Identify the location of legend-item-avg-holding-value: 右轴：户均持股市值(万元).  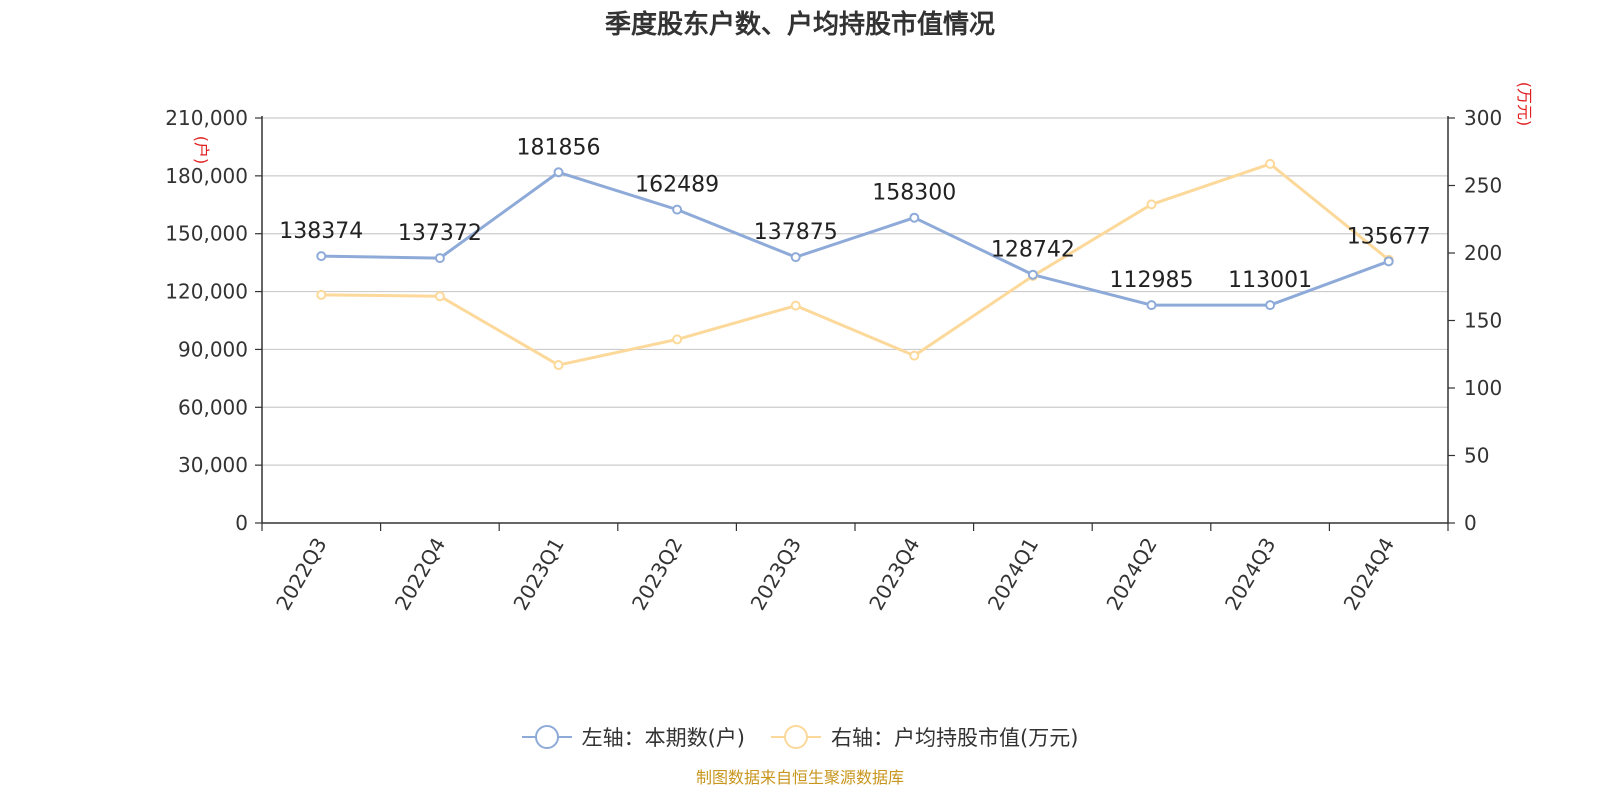
(924, 737).